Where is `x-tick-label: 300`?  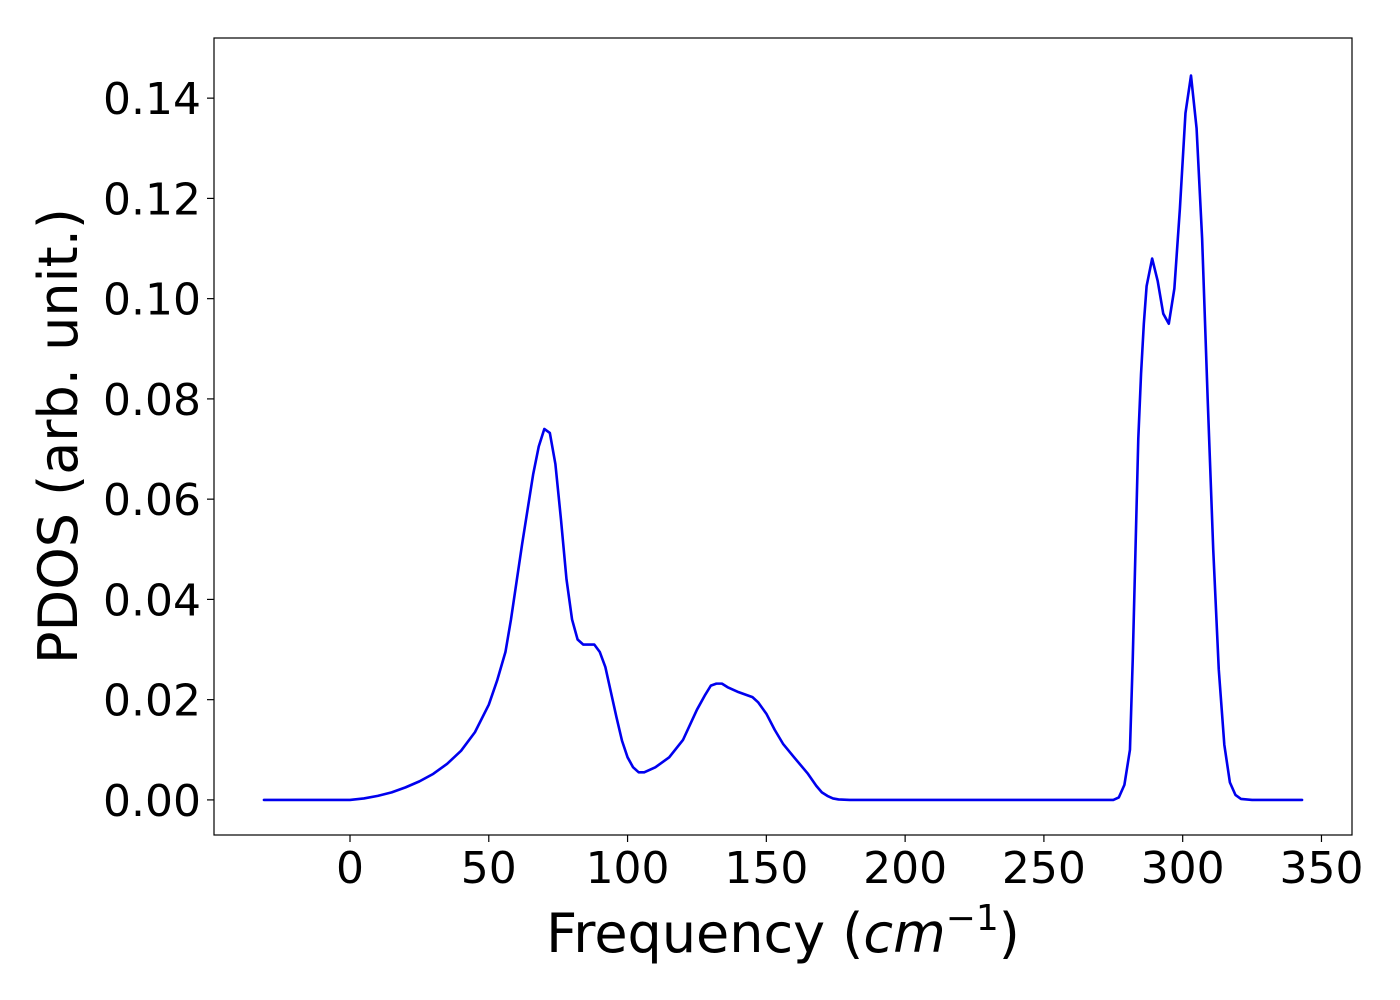
x-tick-label: 300 is located at coordinates (1183, 868).